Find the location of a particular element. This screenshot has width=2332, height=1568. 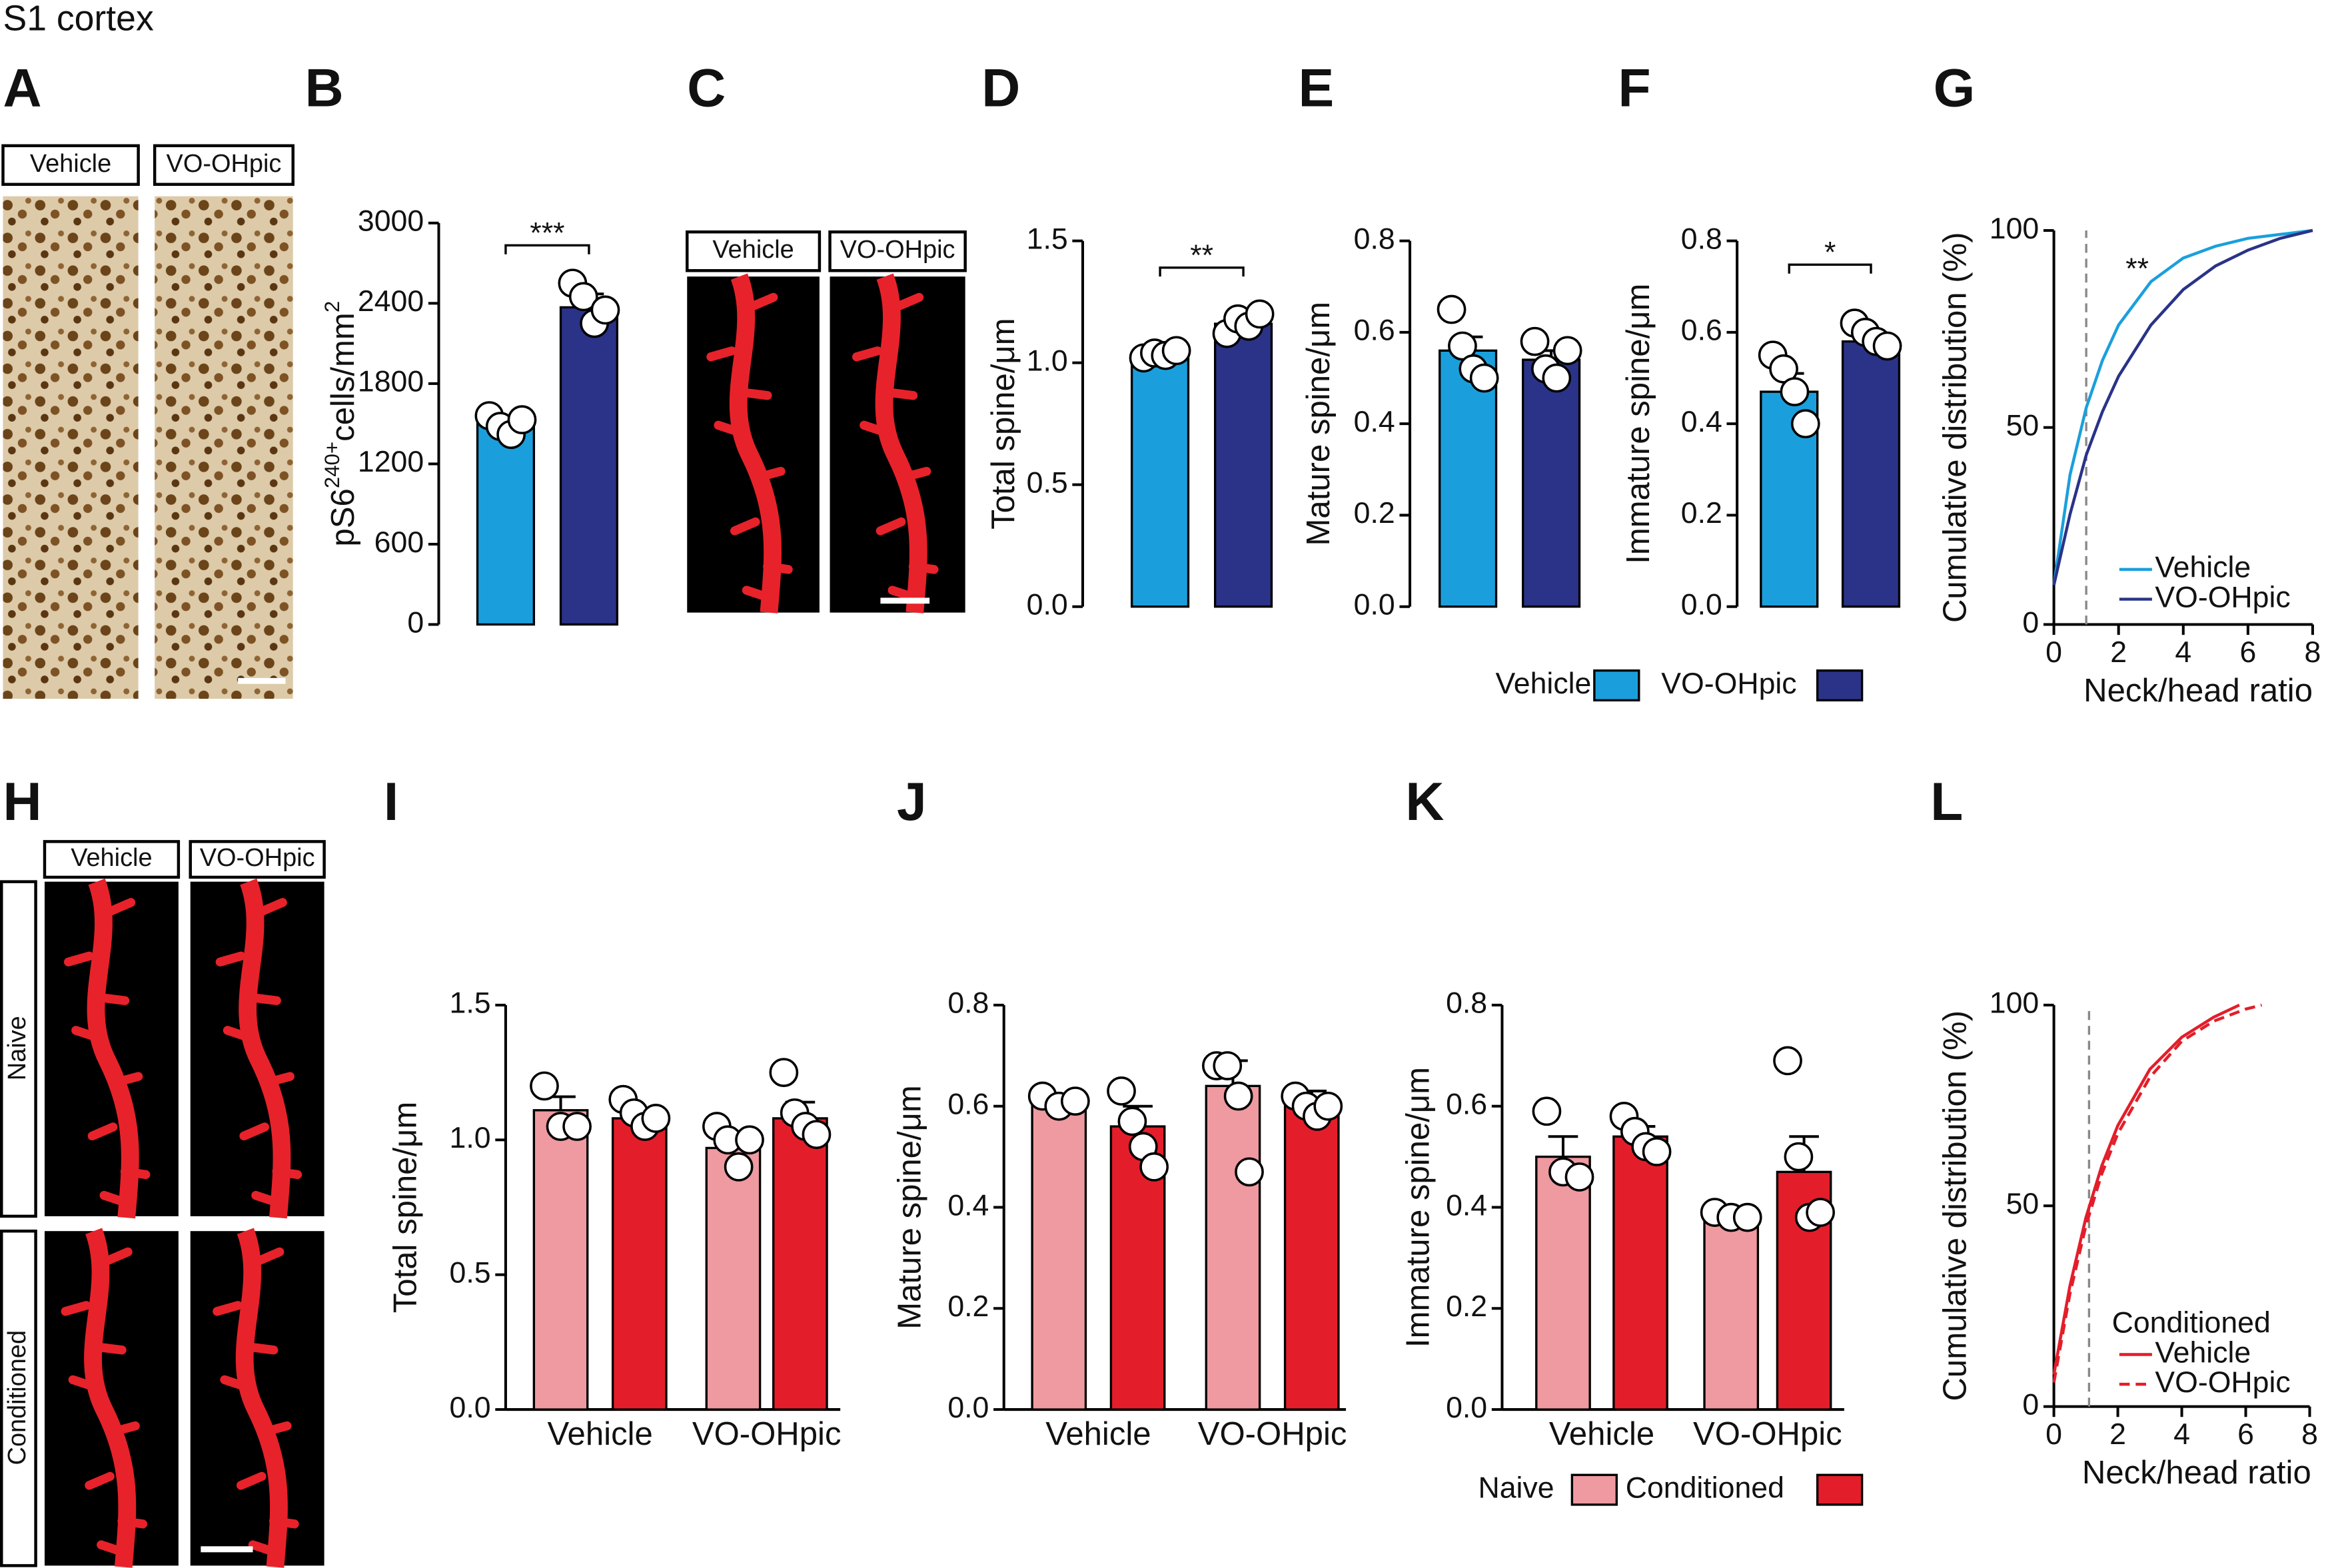

panel-letter: I is located at coordinates (391, 802).